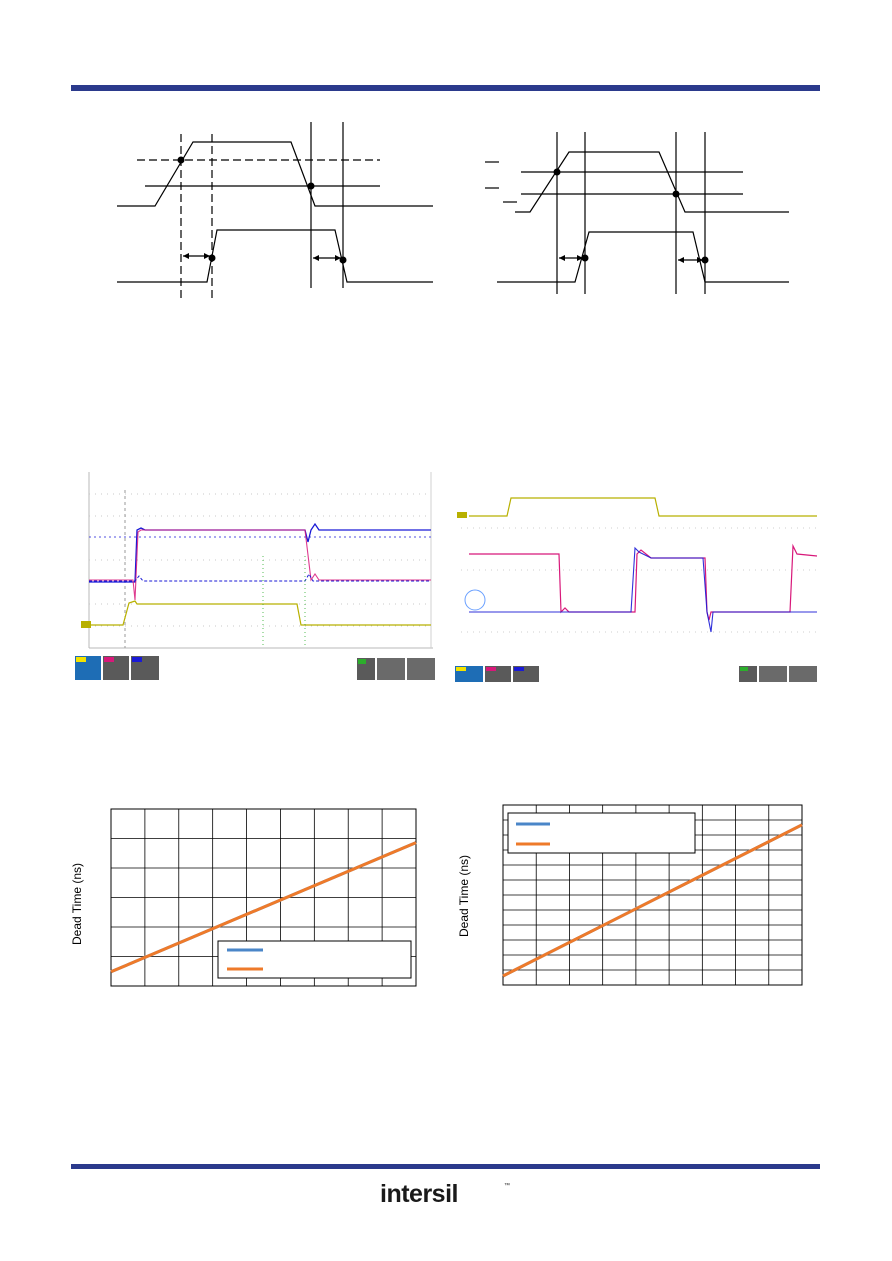  Describe the element at coordinates (419, 1194) in the screenshot. I see `logo-wordmark: intersil` at that location.